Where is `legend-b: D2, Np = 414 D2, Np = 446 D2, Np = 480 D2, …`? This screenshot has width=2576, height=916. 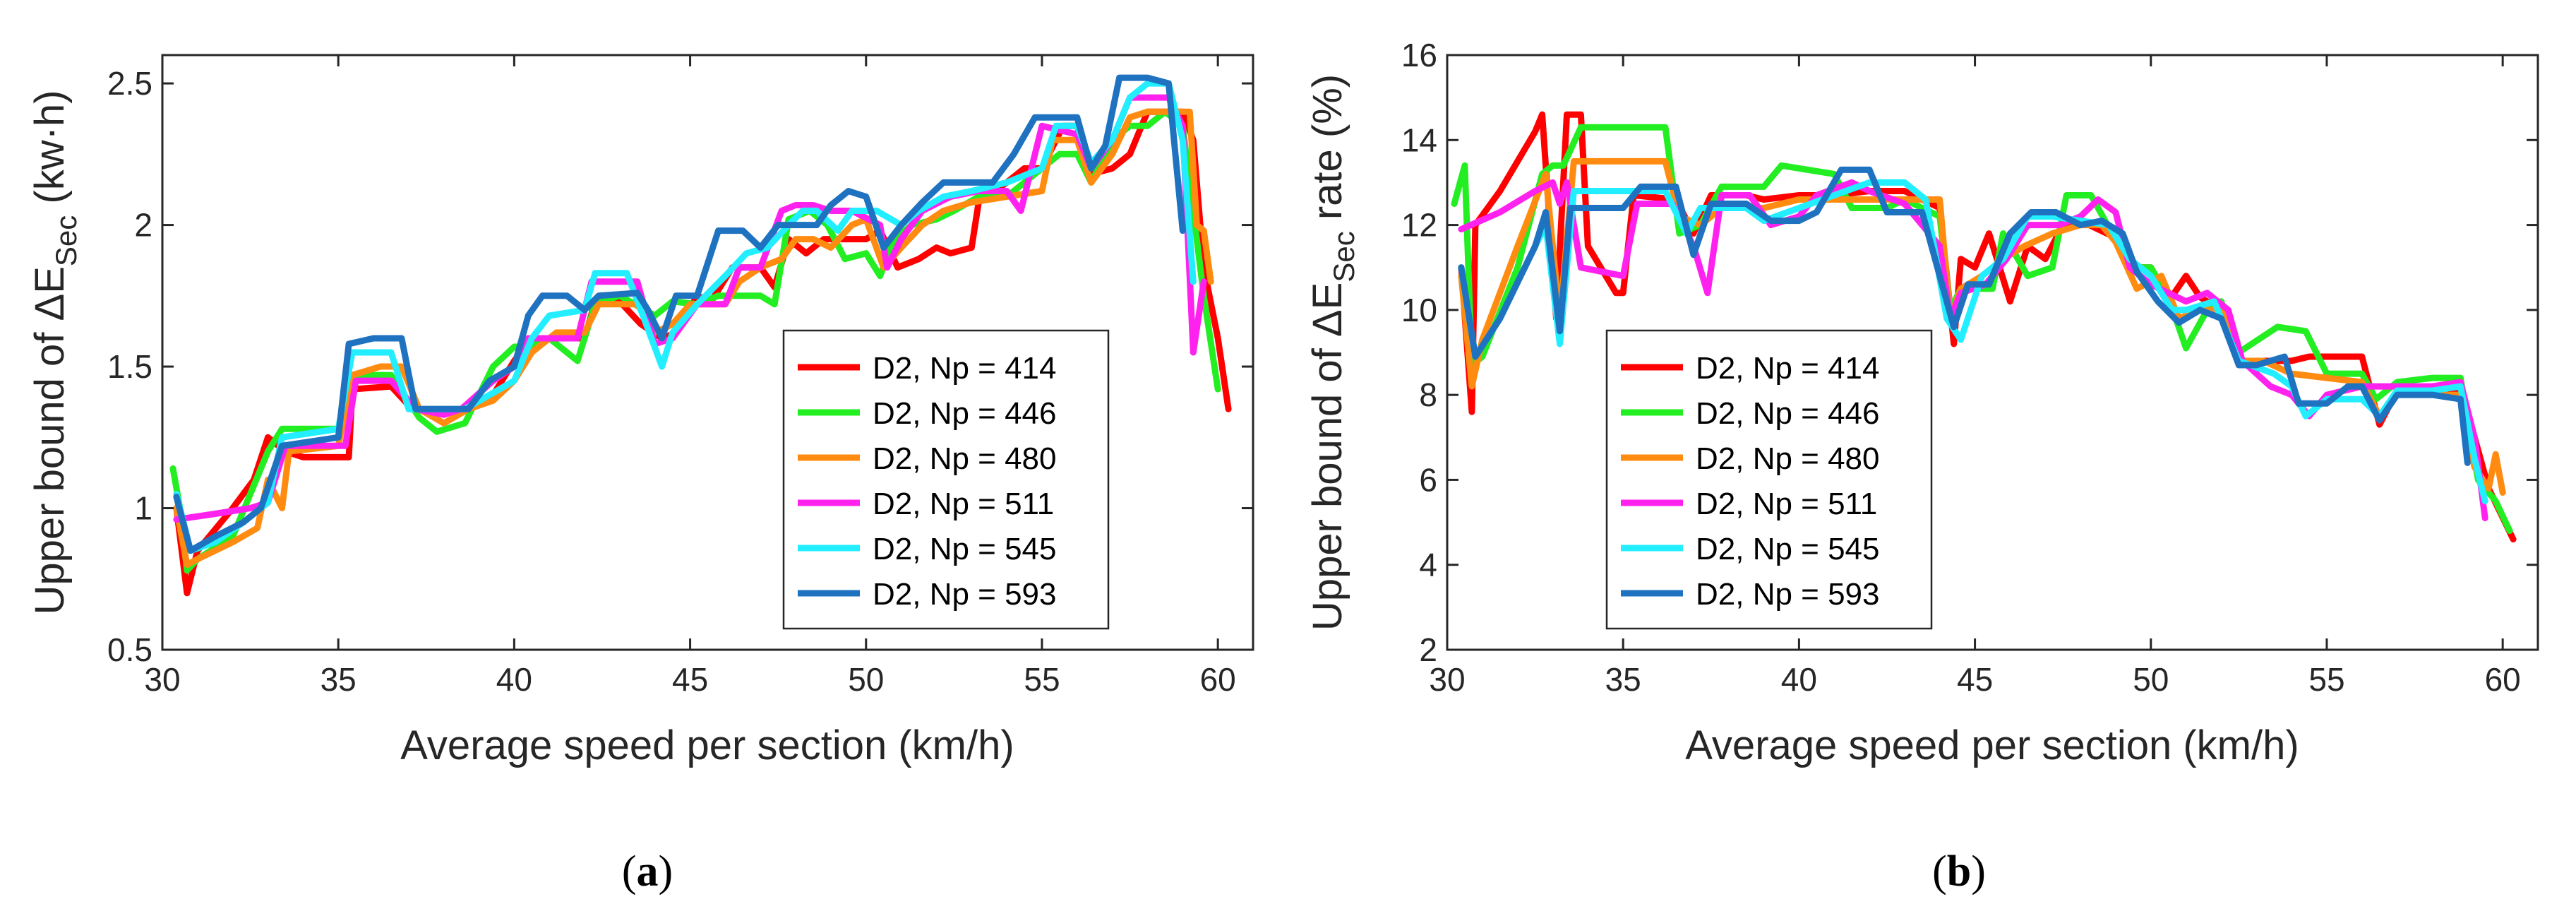
legend-b: D2, Np = 414 D2, Np = 446 D2, Np = 480 D2, … is located at coordinates (1769, 480).